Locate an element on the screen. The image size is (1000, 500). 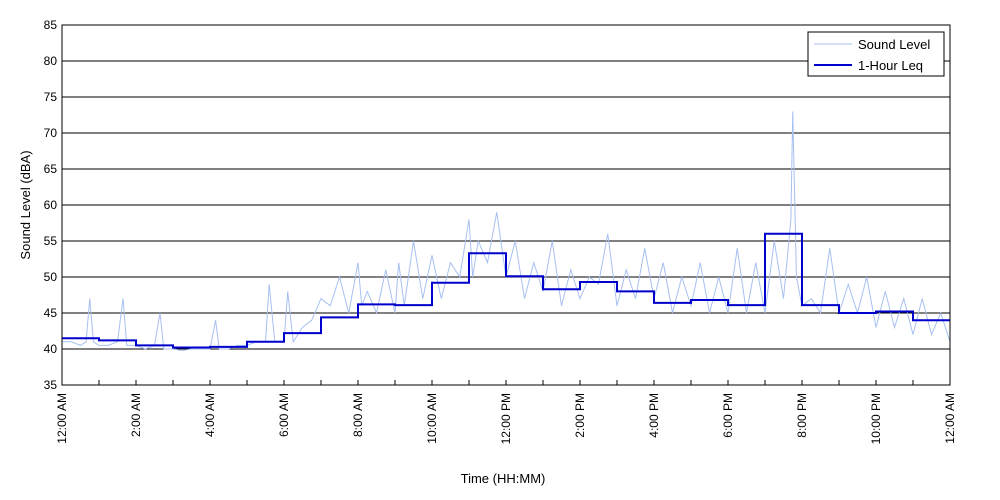
y-tick-label: 70 is located at coordinates (51, 133).